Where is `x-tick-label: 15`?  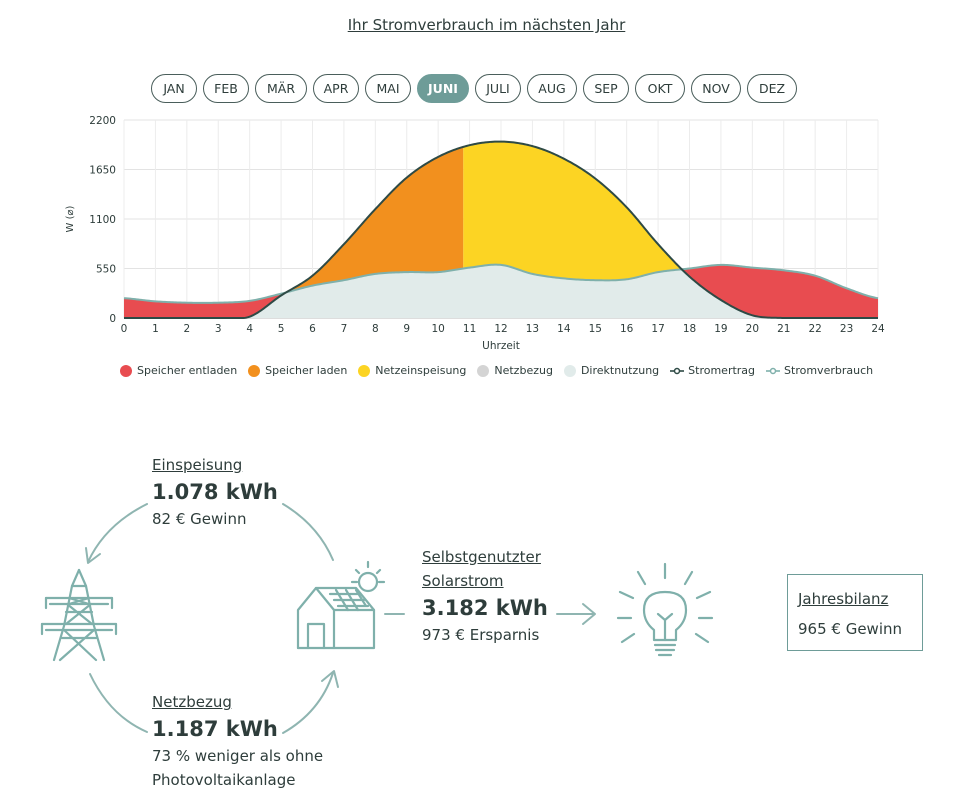
x-tick-label: 15 is located at coordinates (595, 329).